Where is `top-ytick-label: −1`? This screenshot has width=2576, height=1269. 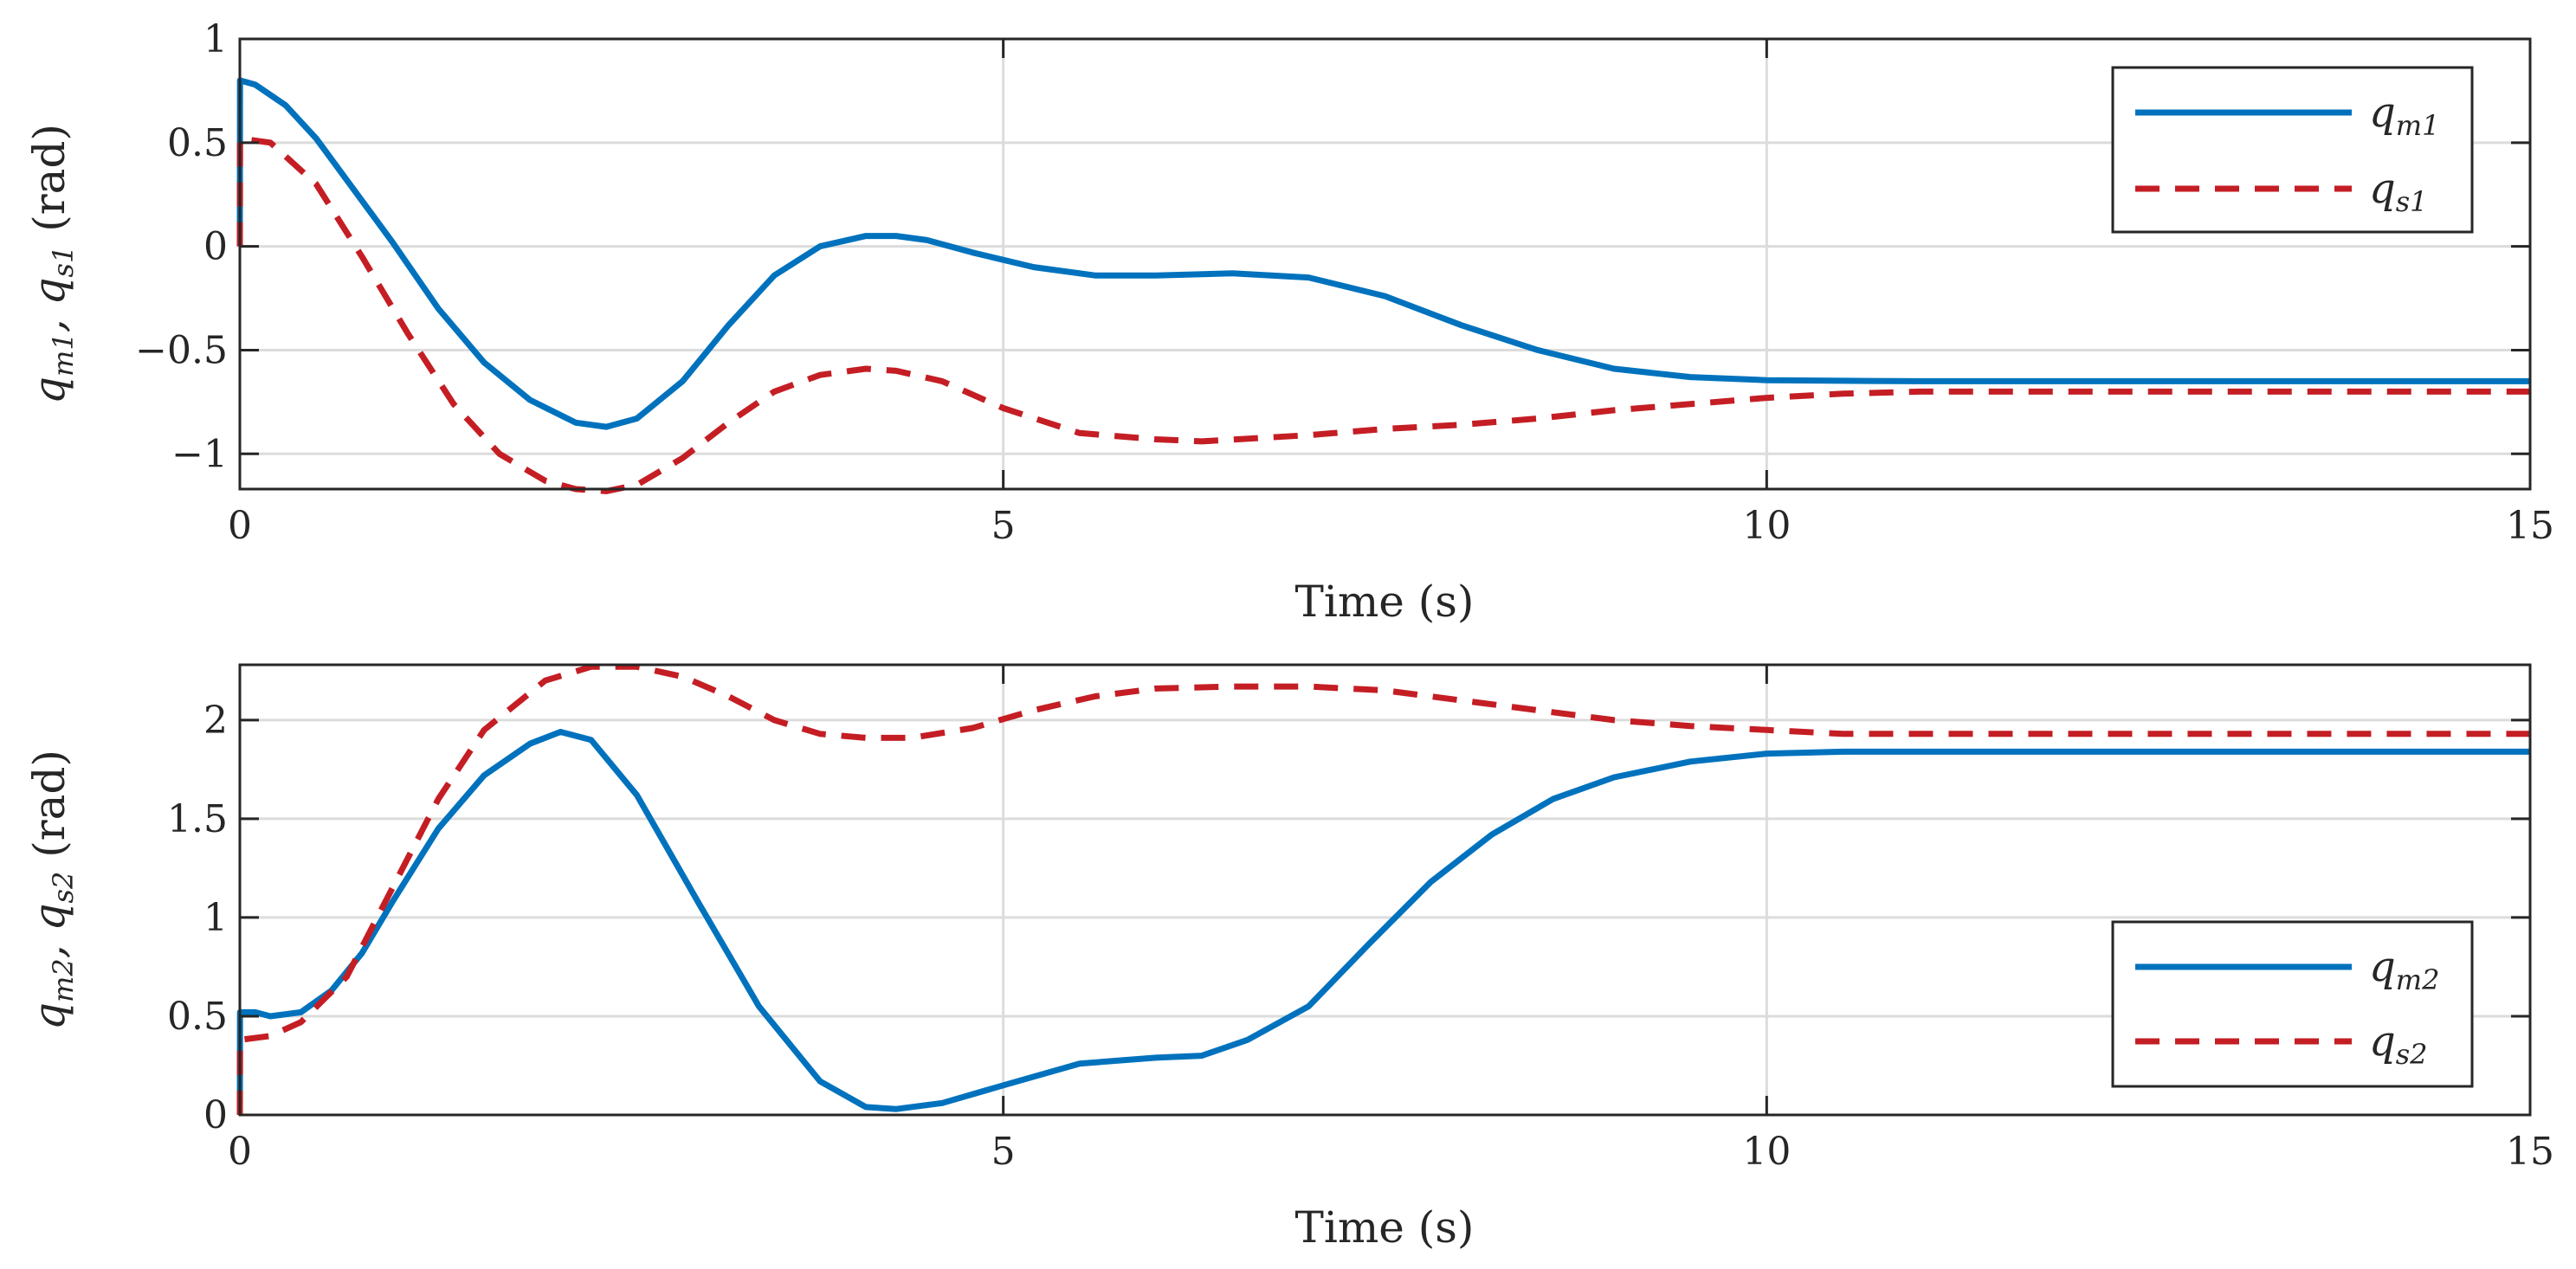
top-ytick-label: −1 is located at coordinates (199, 454).